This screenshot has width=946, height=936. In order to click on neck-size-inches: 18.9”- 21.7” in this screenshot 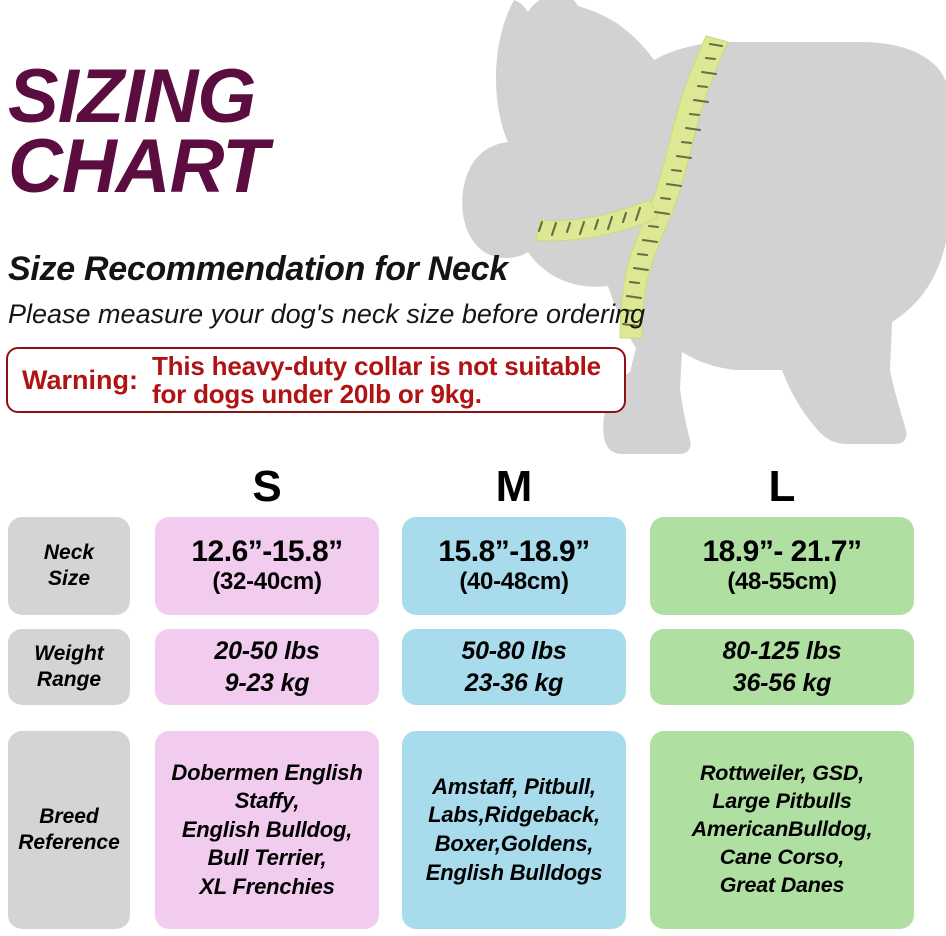, I will do `click(782, 552)`.